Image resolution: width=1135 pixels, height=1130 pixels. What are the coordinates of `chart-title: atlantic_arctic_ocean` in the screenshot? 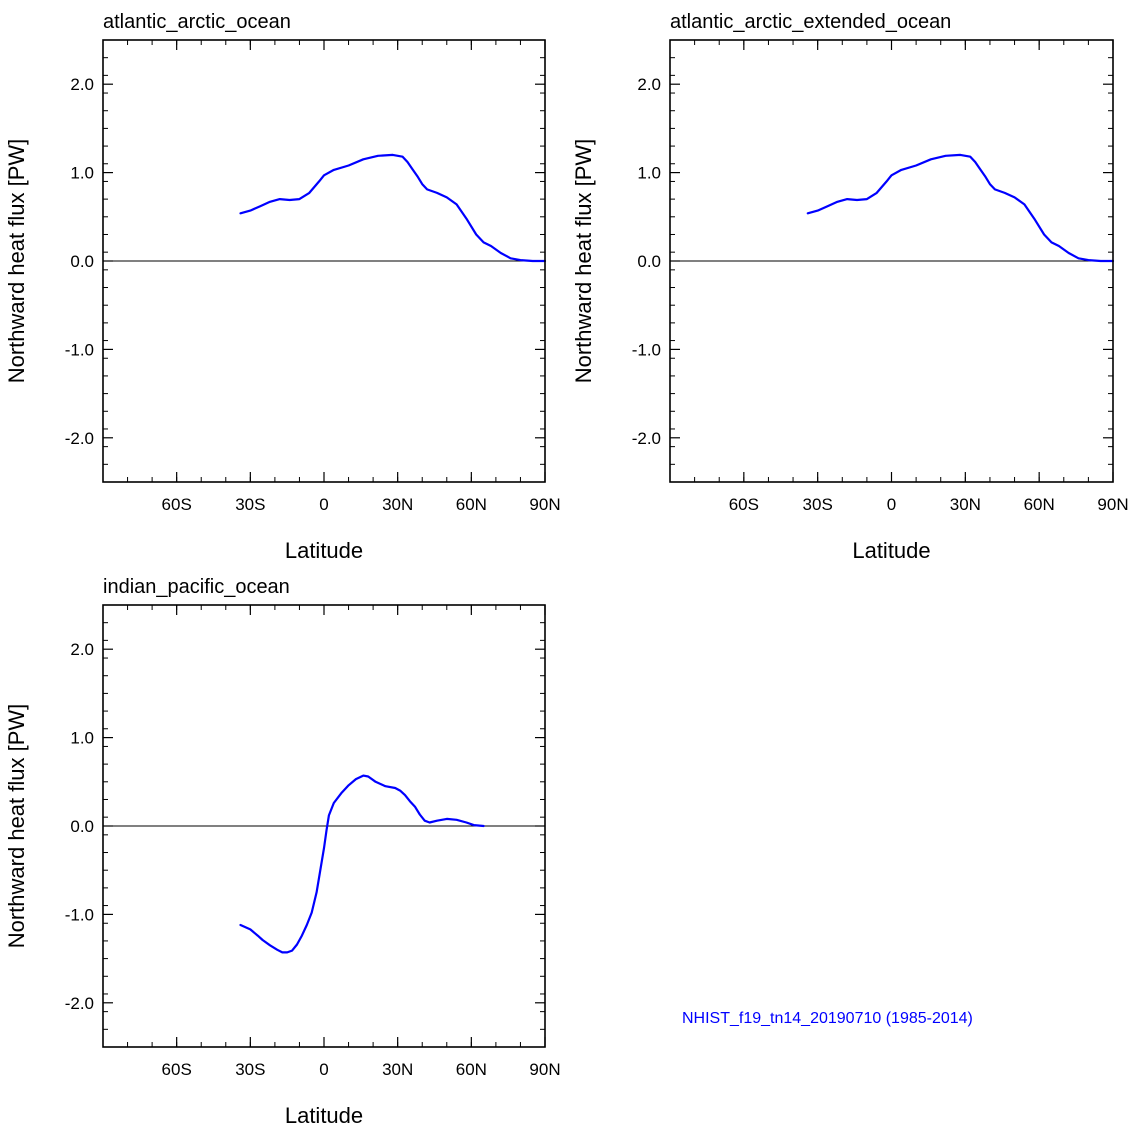 It's located at (197, 22).